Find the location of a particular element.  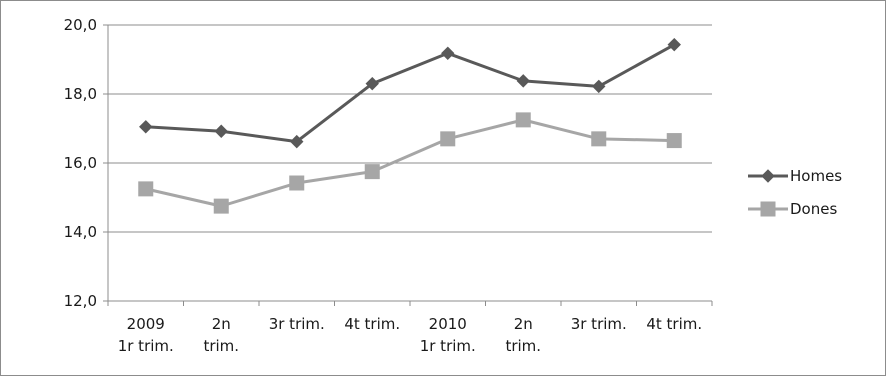

x-tick-label: 2010 1r trim. is located at coordinates (448, 335).